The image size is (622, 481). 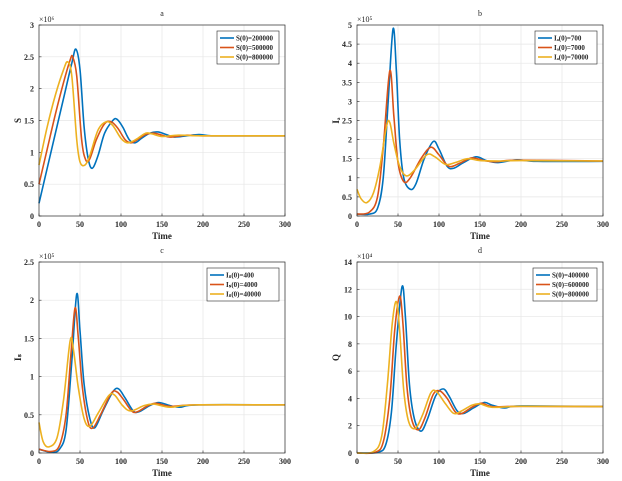 I want to click on y-tick-label: 4.5, so click(x=347, y=44).